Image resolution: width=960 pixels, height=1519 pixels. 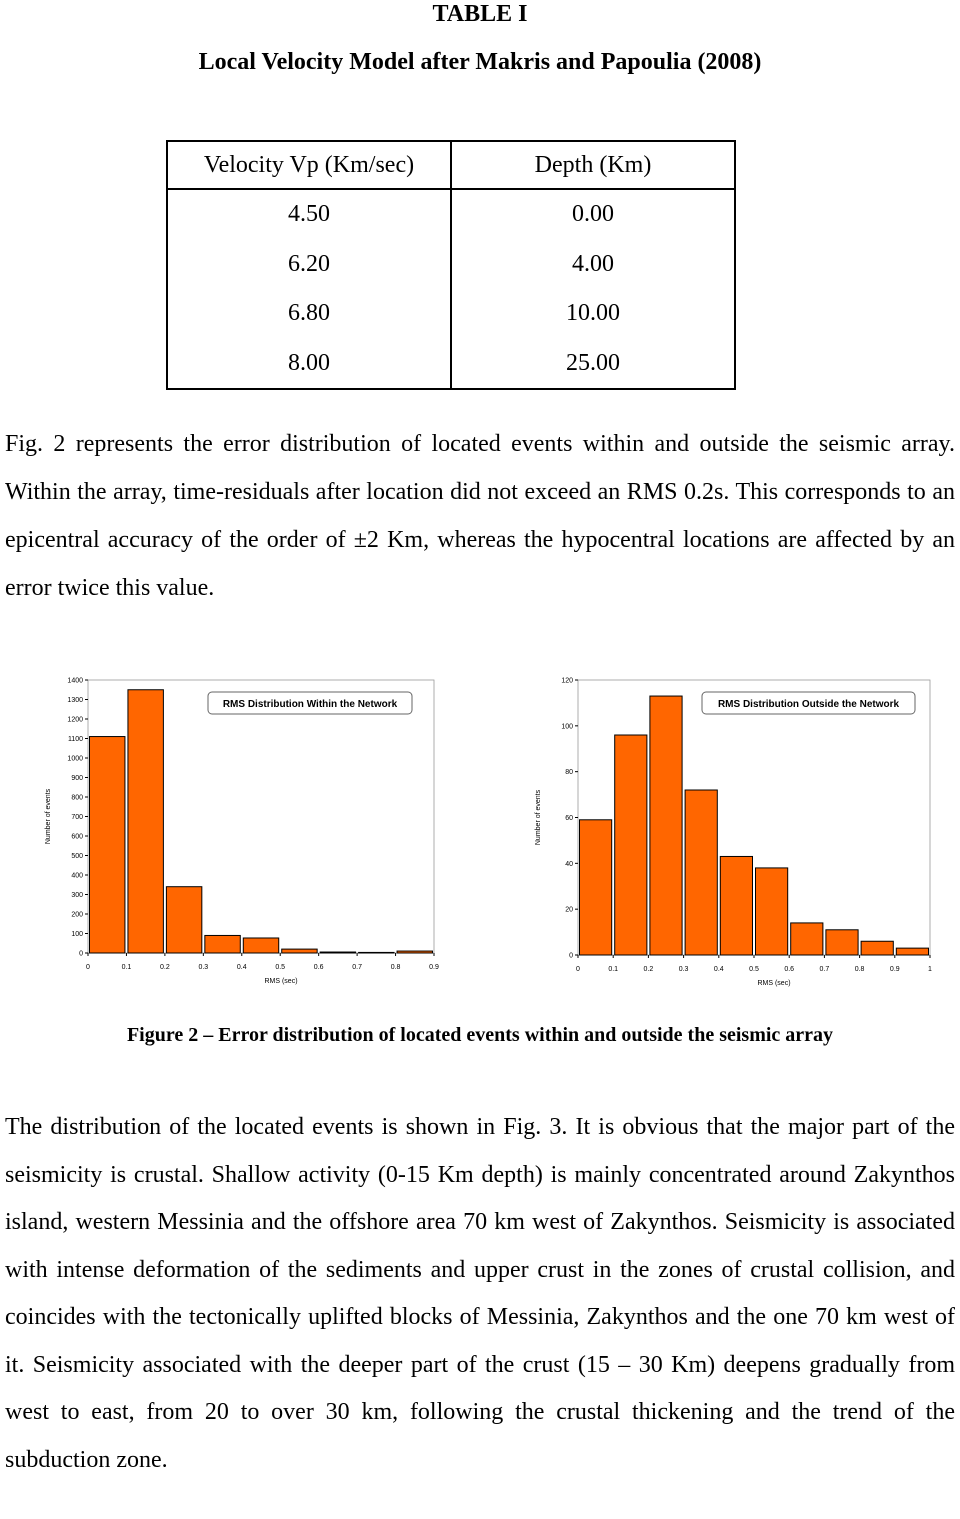 What do you see at coordinates (309, 214) in the screenshot?
I see `cell: 4.50` at bounding box center [309, 214].